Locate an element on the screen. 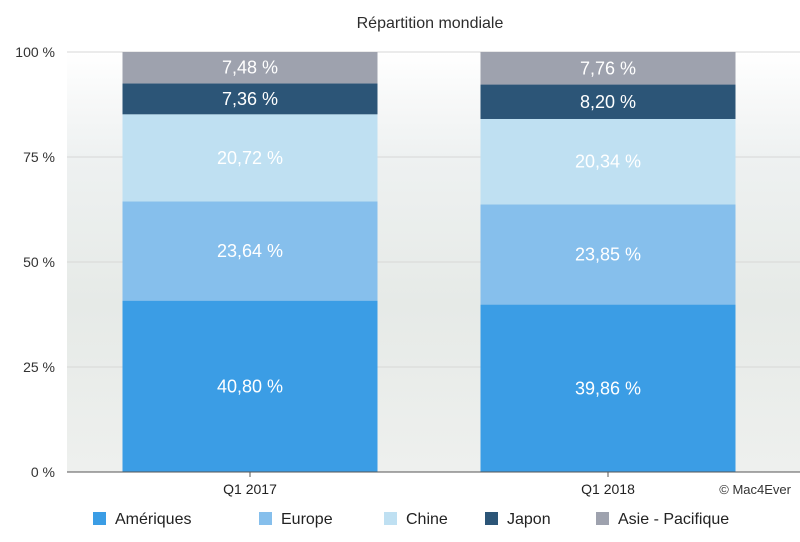 Image resolution: width=800 pixels, height=542 pixels. x-tick-label: Q1 2018 is located at coordinates (608, 489).